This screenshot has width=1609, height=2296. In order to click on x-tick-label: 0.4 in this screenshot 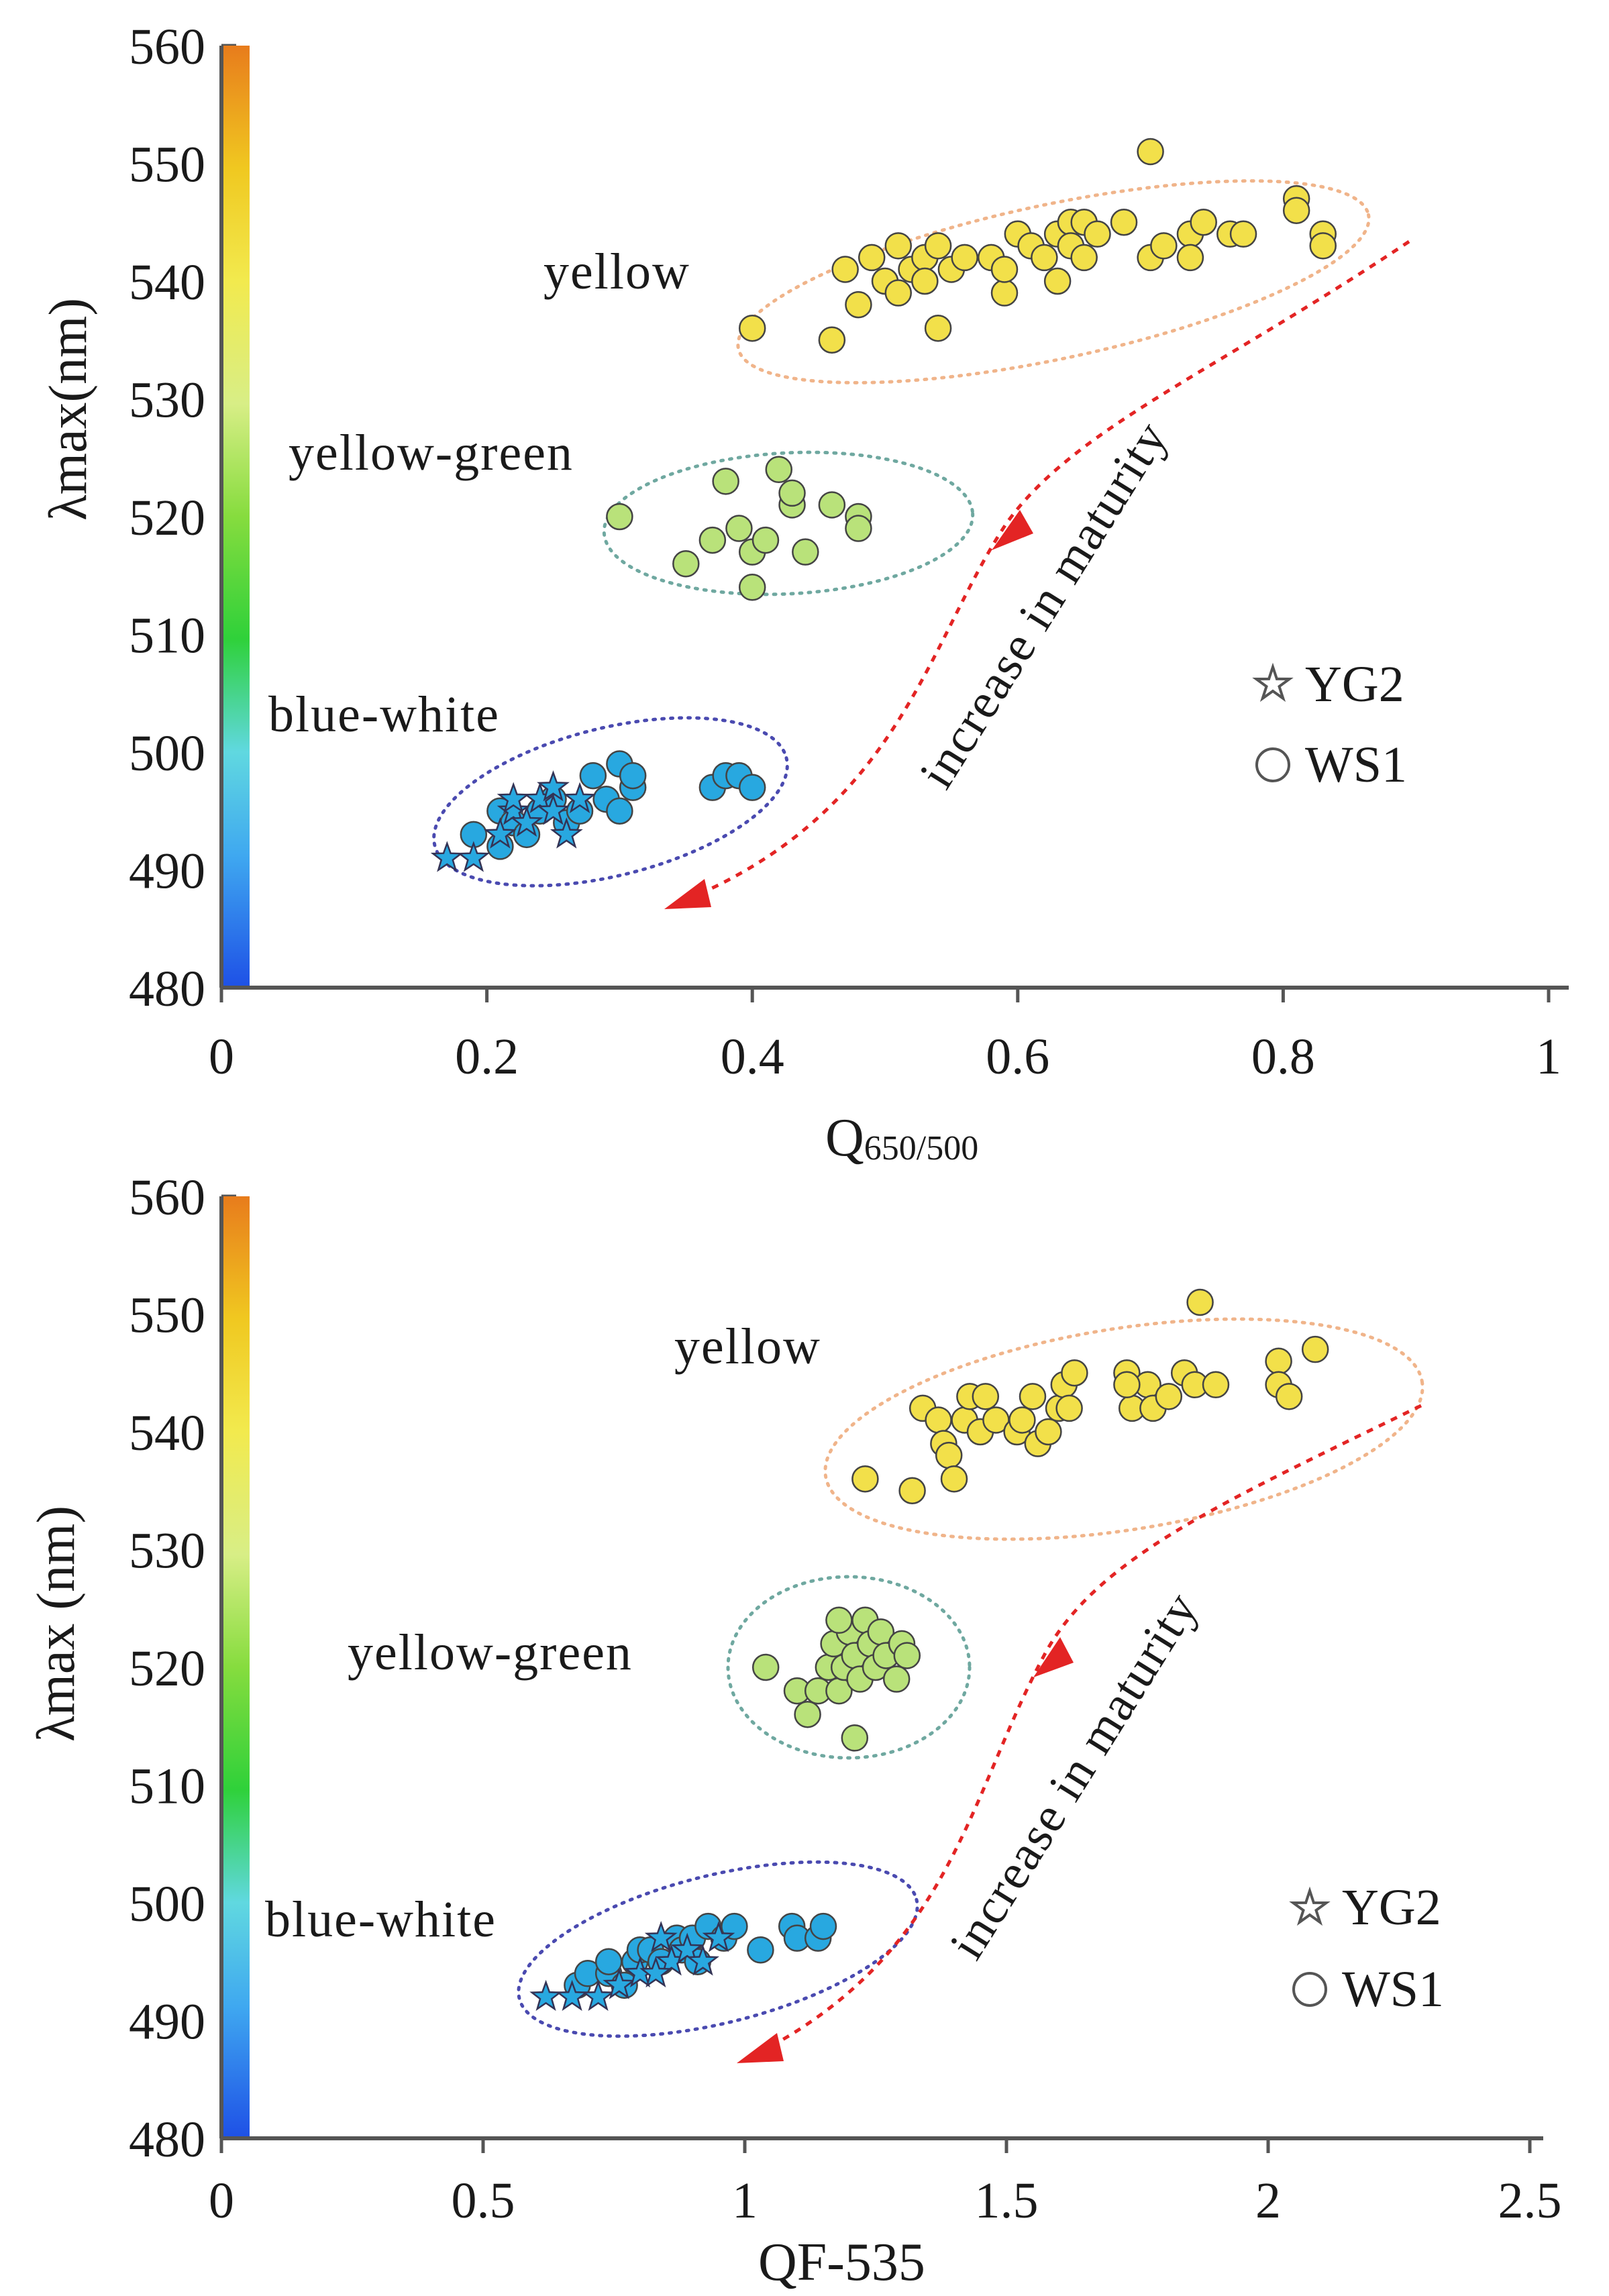, I will do `click(753, 1057)`.